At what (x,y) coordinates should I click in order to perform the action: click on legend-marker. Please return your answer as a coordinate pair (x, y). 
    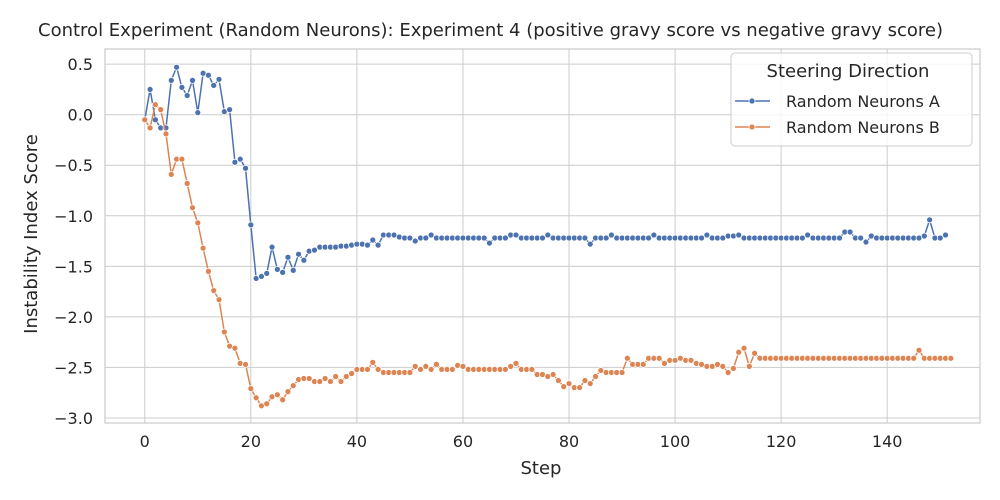
    Looking at the image, I should click on (752, 101).